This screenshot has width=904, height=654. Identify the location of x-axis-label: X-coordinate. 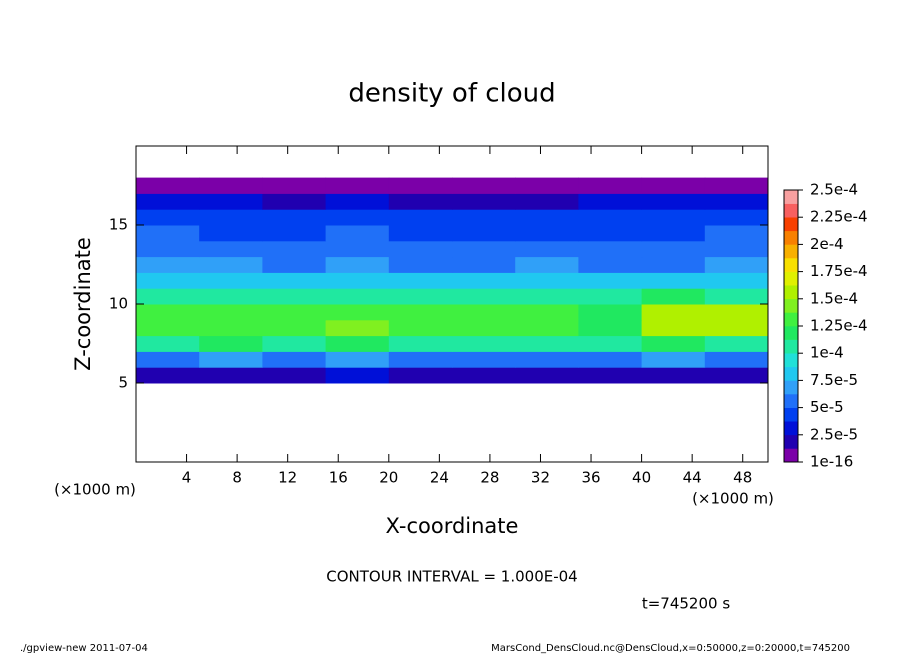
(452, 526).